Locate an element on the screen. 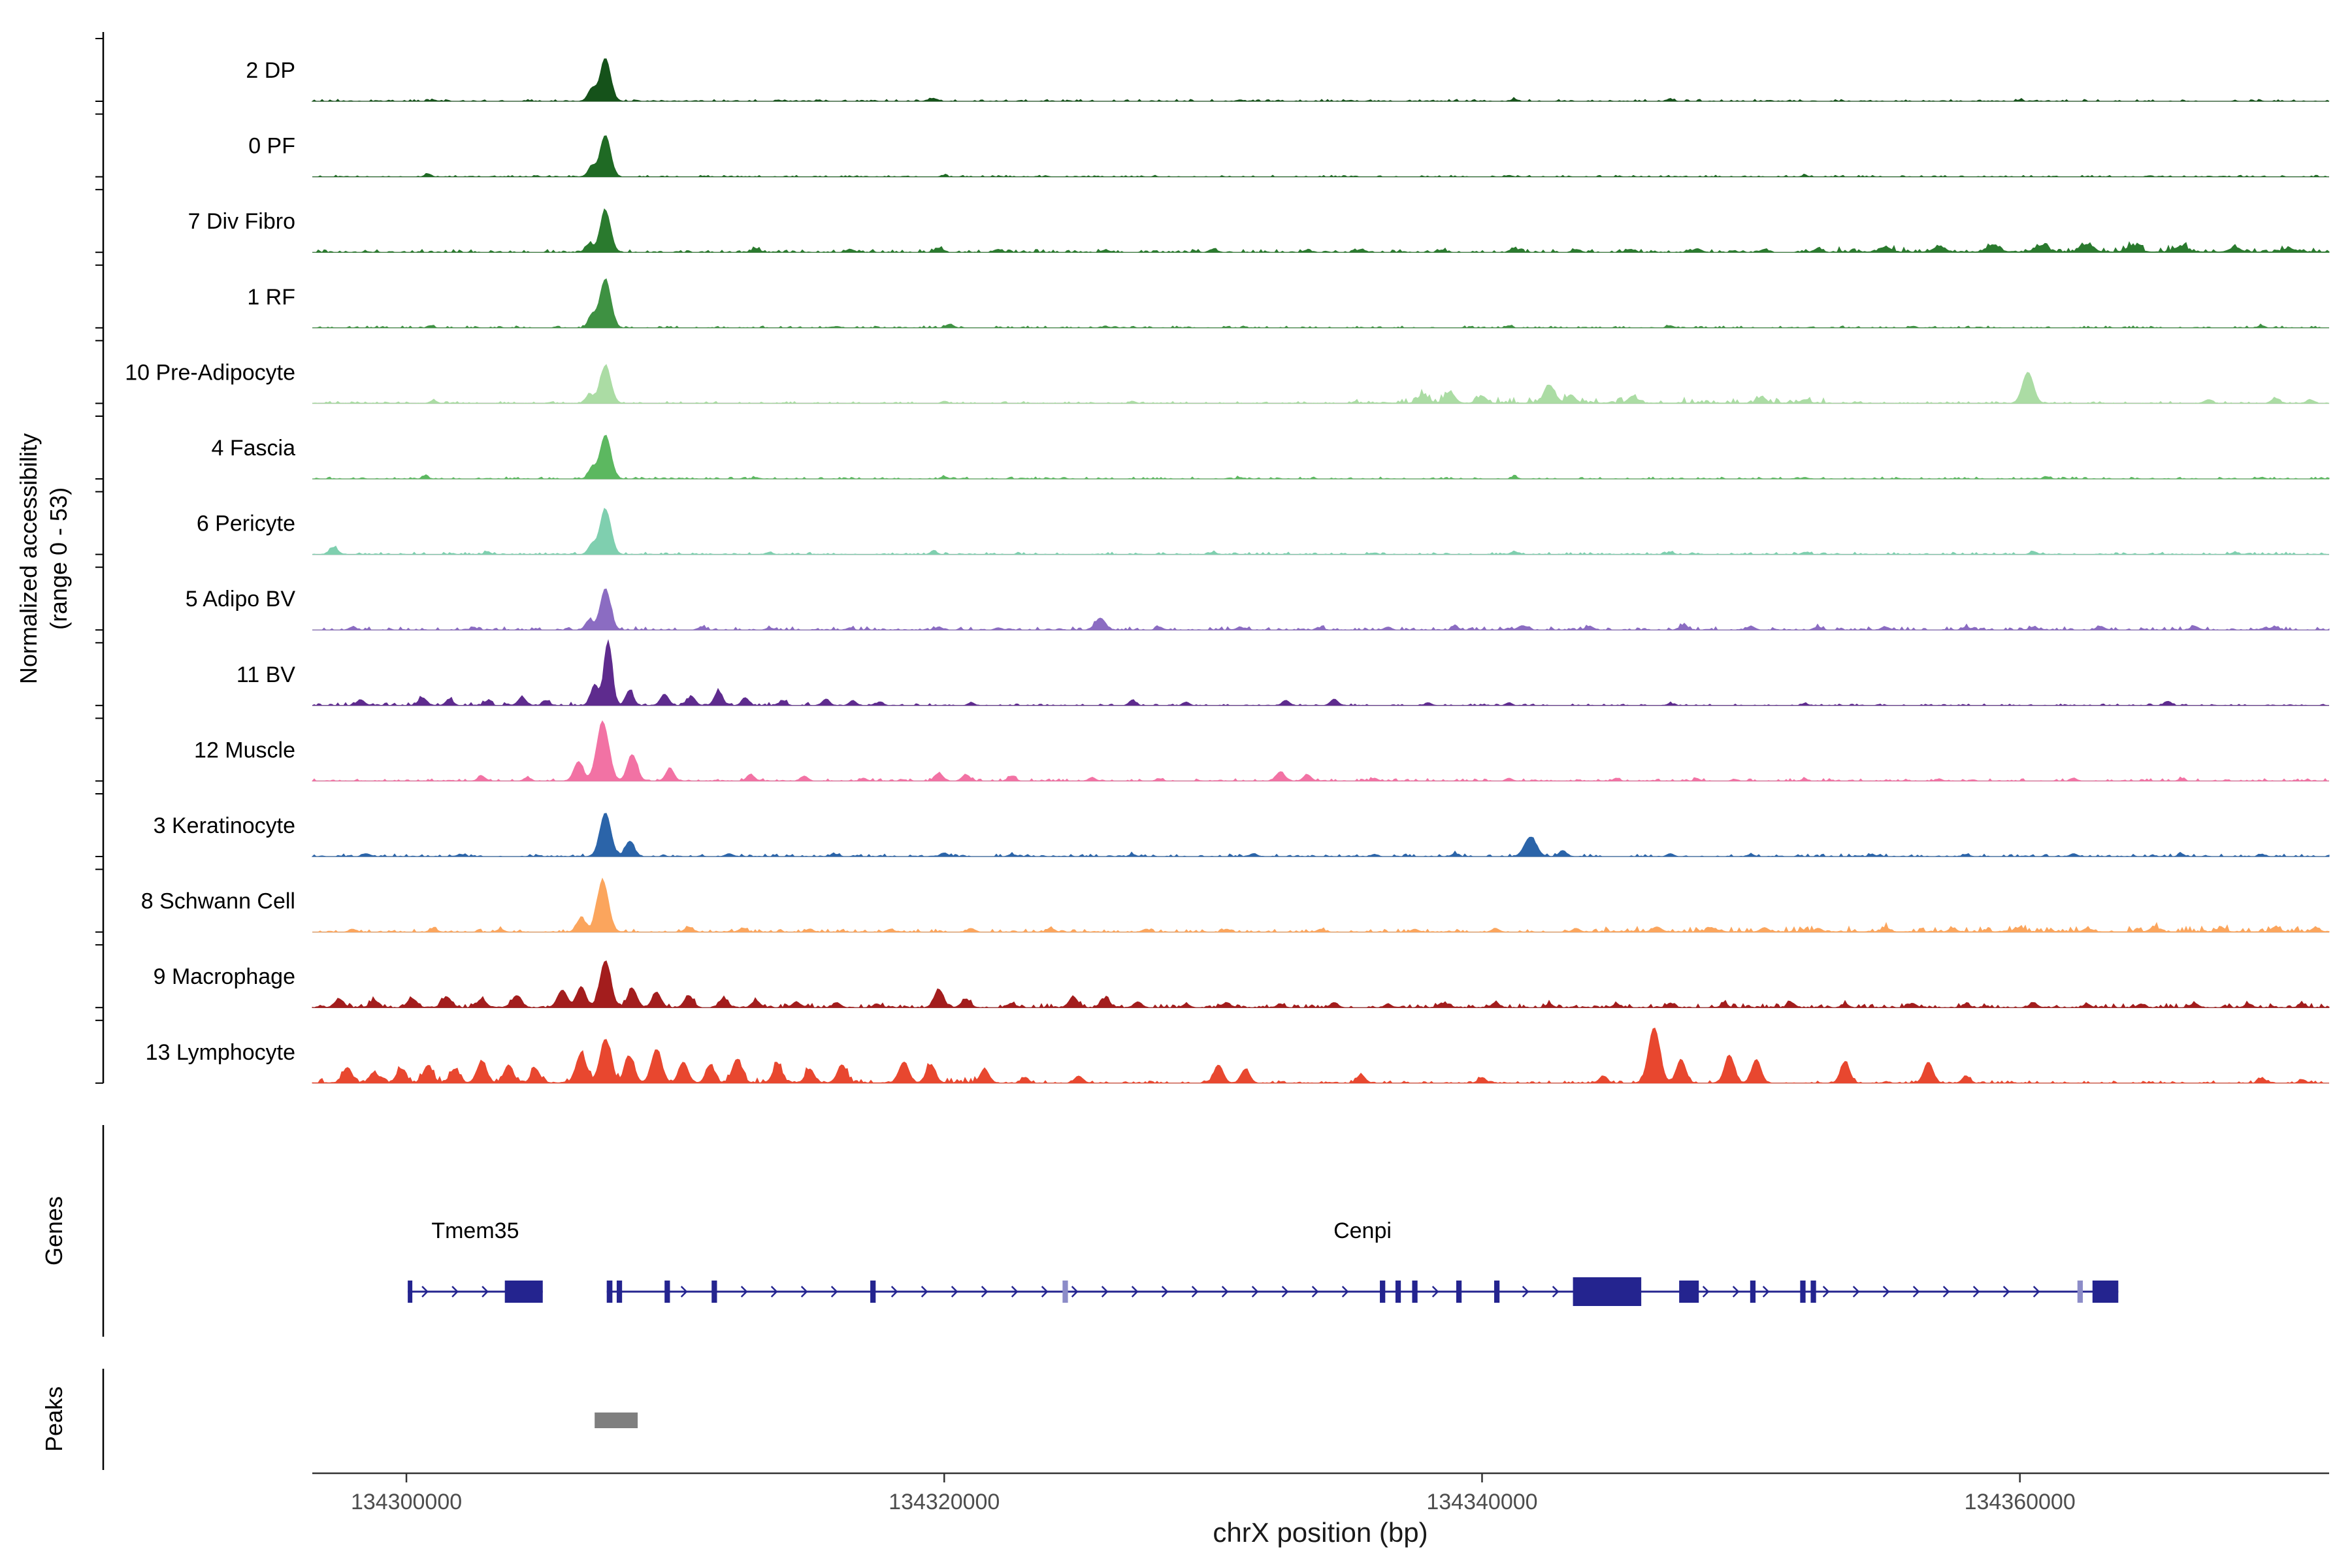 This screenshot has height=1568, width=2352. gene-tmem35: Tmem35 is located at coordinates (475, 1260).